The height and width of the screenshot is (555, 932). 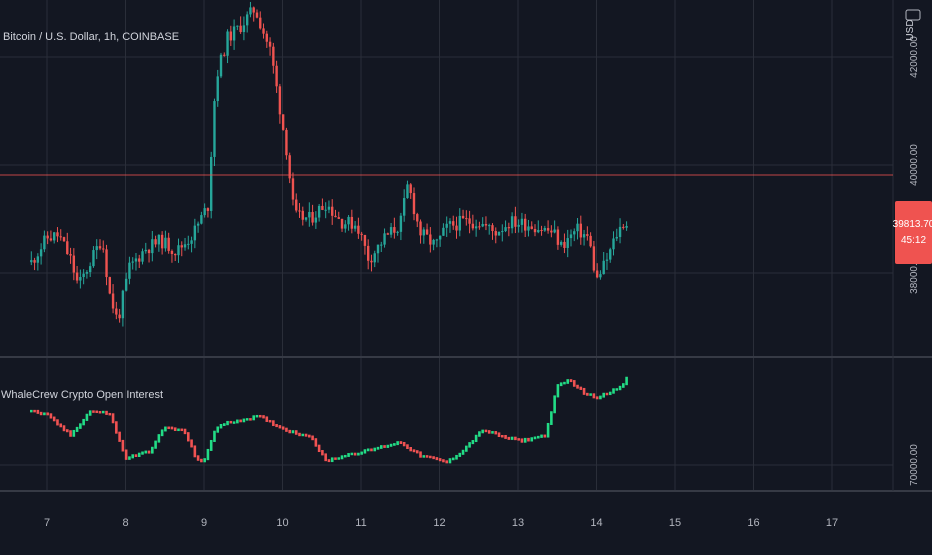 I want to click on time-axis-label: 13, so click(x=518, y=523).